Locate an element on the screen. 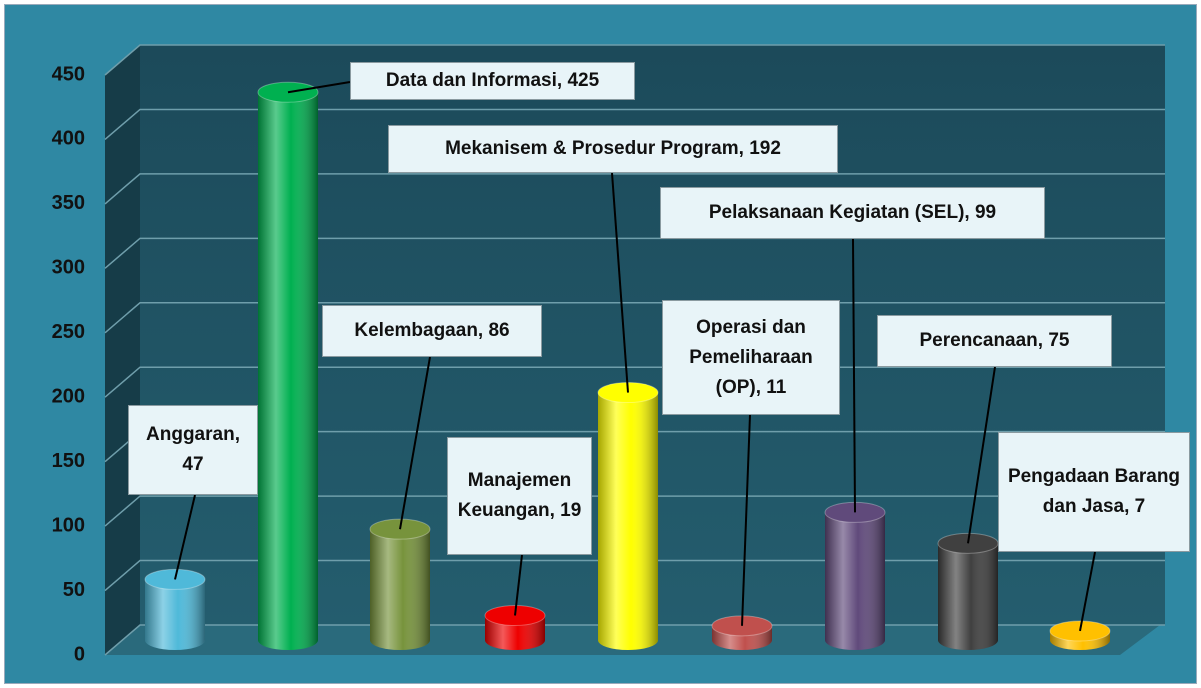 The width and height of the screenshot is (1201, 688). y-tick-label: 100 is located at coordinates (68, 525).